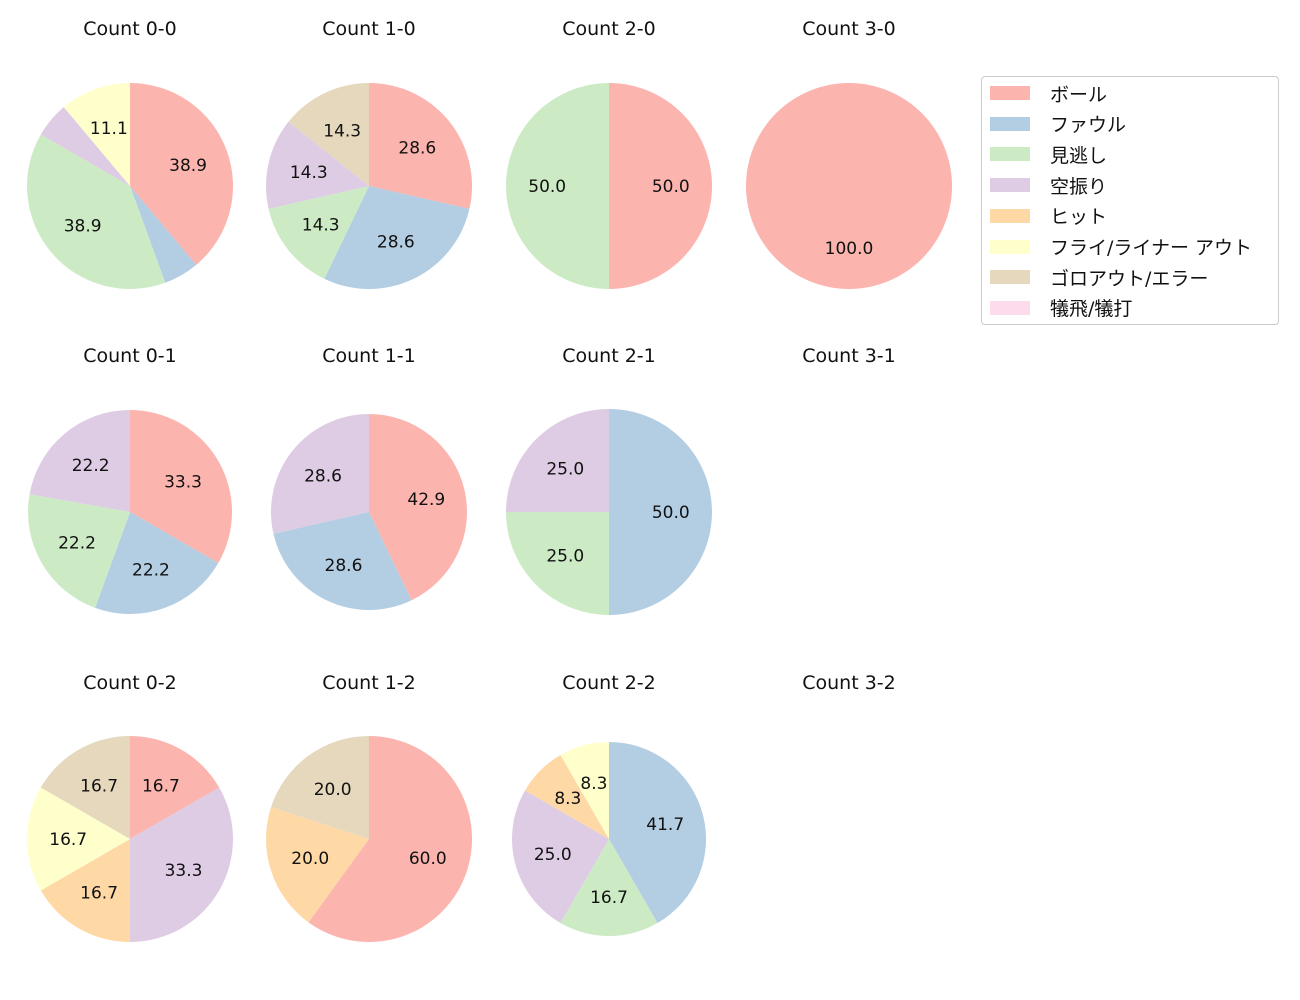  What do you see at coordinates (130, 683) in the screenshot?
I see `chart-title: Count 0-2` at bounding box center [130, 683].